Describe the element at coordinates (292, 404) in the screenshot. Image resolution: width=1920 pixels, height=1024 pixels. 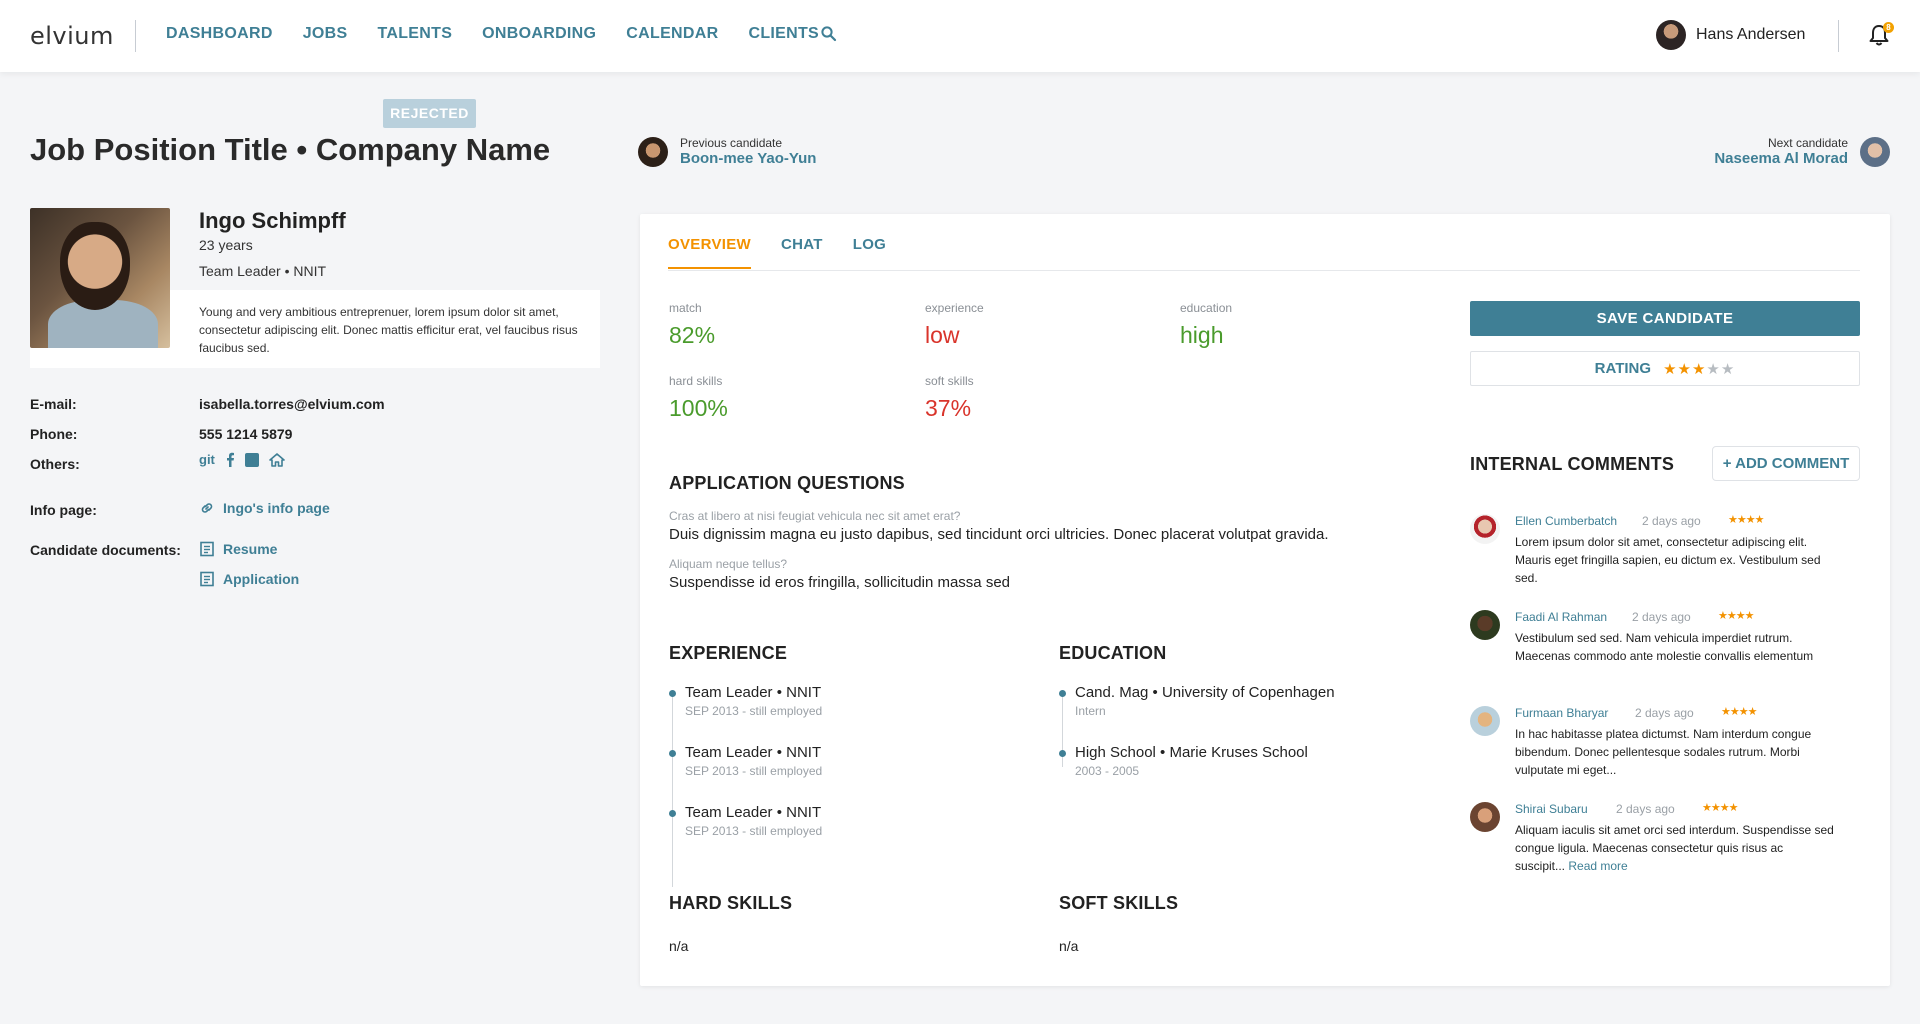
I see `email-value: isabella.torres@elvium.com` at that location.